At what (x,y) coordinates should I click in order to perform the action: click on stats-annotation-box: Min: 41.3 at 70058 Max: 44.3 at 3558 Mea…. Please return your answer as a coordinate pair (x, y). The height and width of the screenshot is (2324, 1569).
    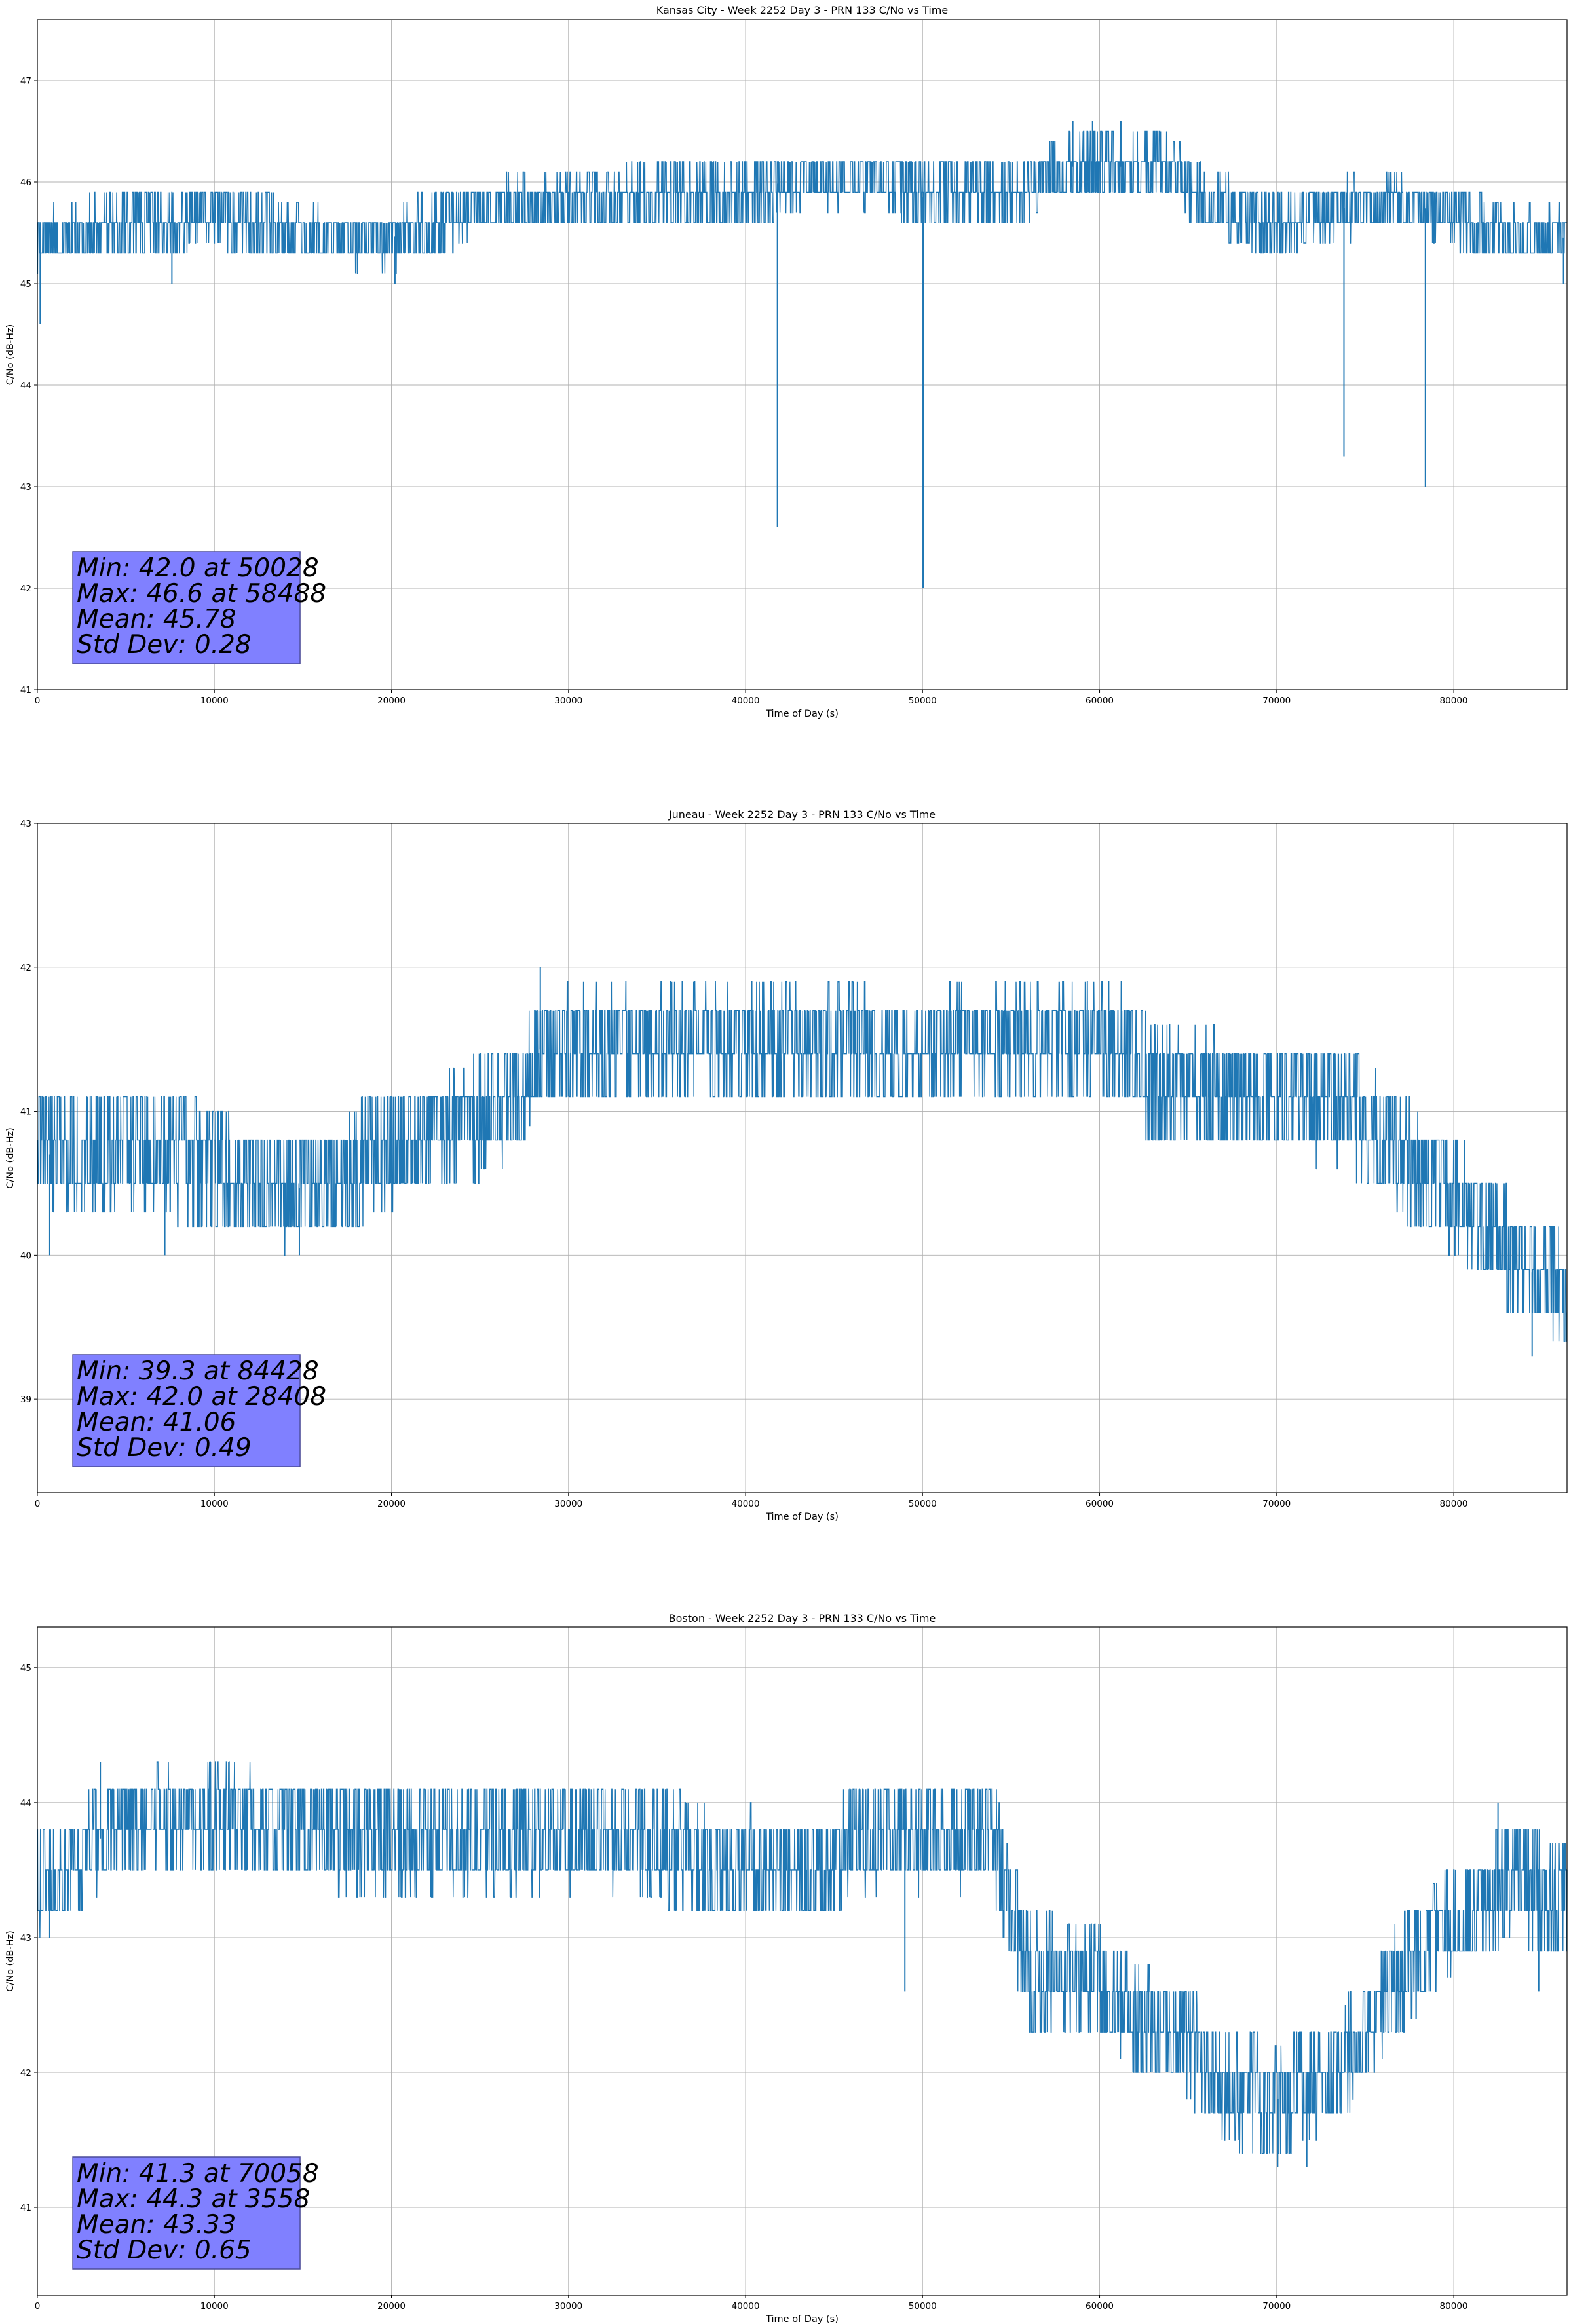
    Looking at the image, I should click on (195, 2213).